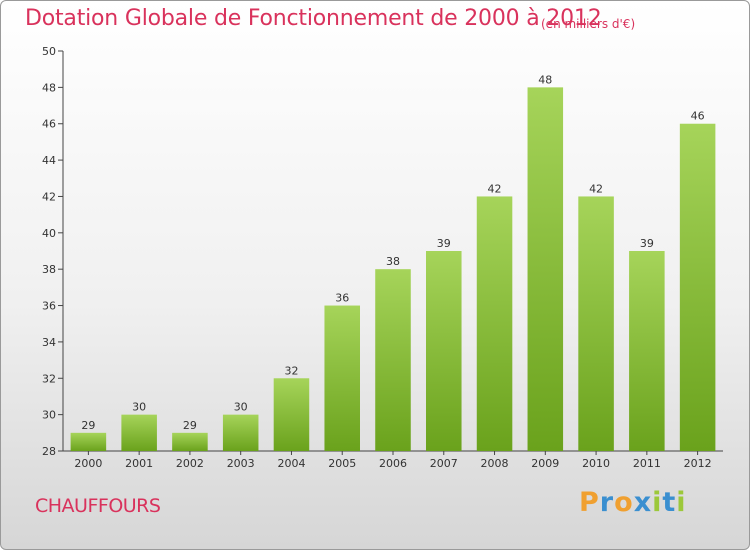 Image resolution: width=750 pixels, height=550 pixels. What do you see at coordinates (49, 342) in the screenshot?
I see `y-tick-label: 34` at bounding box center [49, 342].